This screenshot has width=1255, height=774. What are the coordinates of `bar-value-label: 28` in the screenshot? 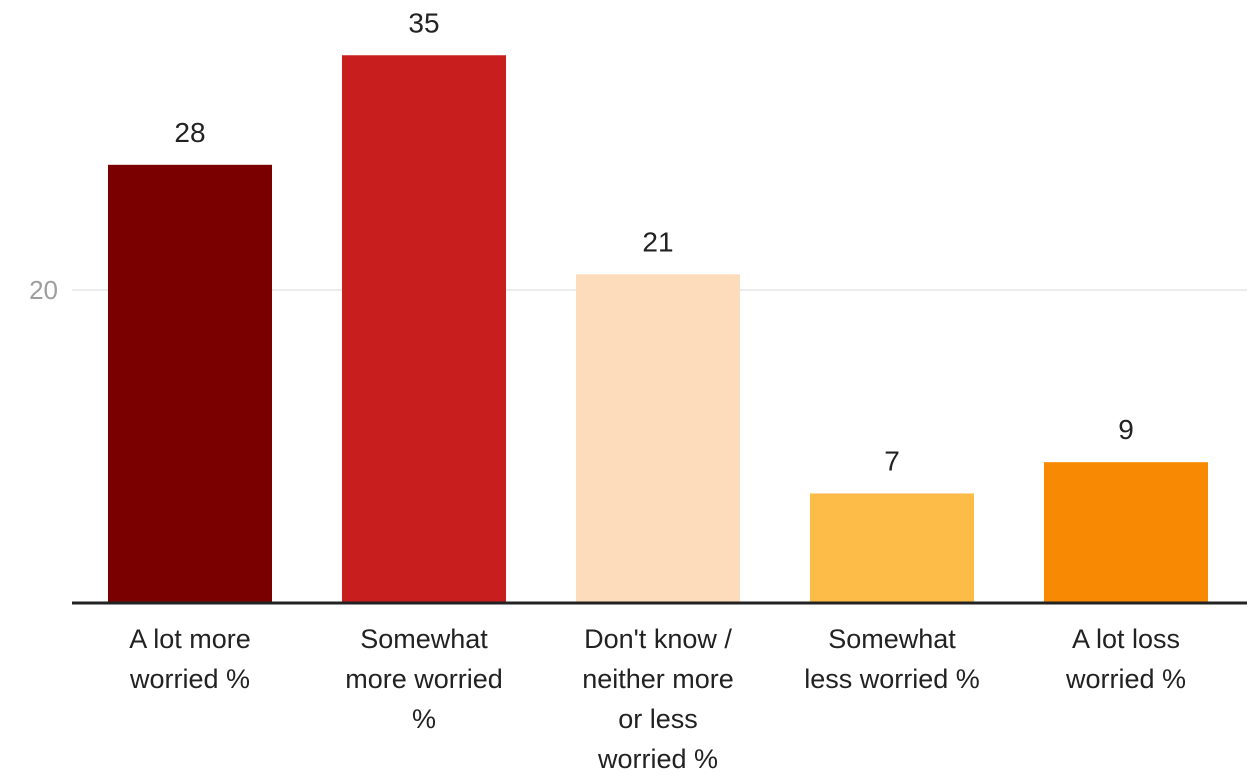 It's located at (189, 132).